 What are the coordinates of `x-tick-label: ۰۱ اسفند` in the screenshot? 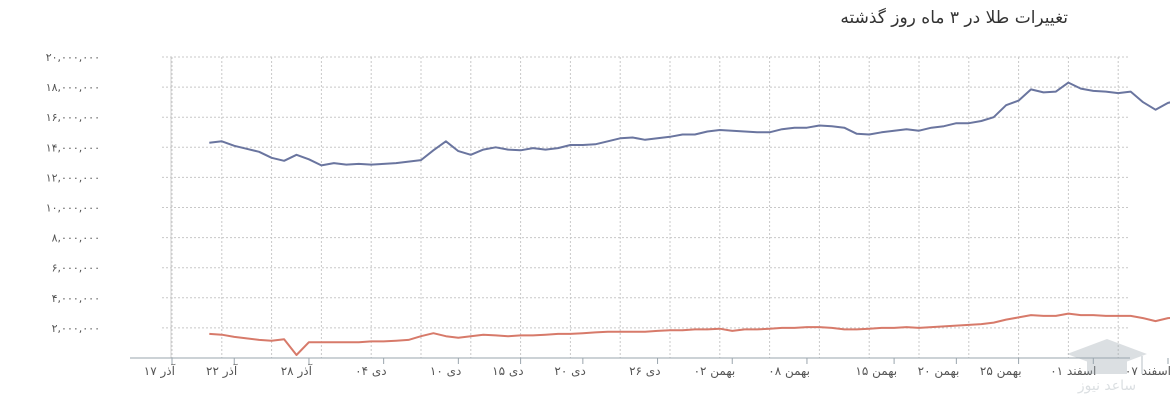 It's located at (1073, 371).